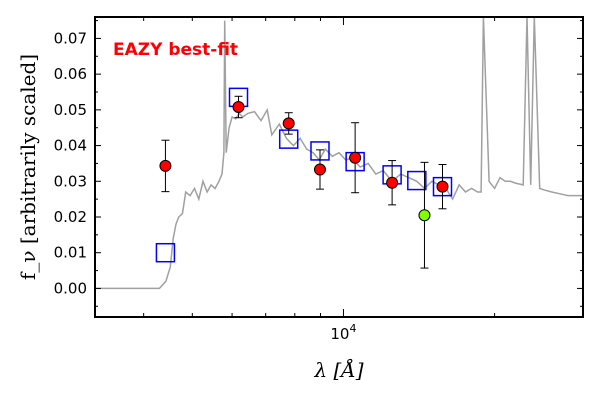 This screenshot has width=600, height=400. Describe the element at coordinates (70, 288) in the screenshot. I see `y-tick-label: 0.00` at that location.